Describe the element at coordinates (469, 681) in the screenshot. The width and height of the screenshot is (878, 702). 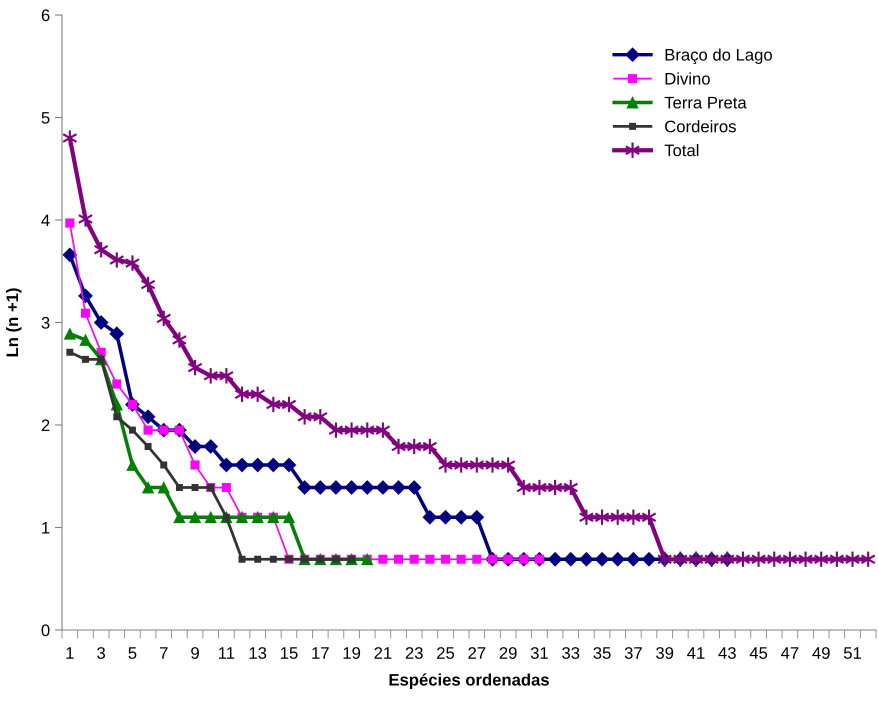
I see `x-axis-title: Espécies ordenadas` at that location.